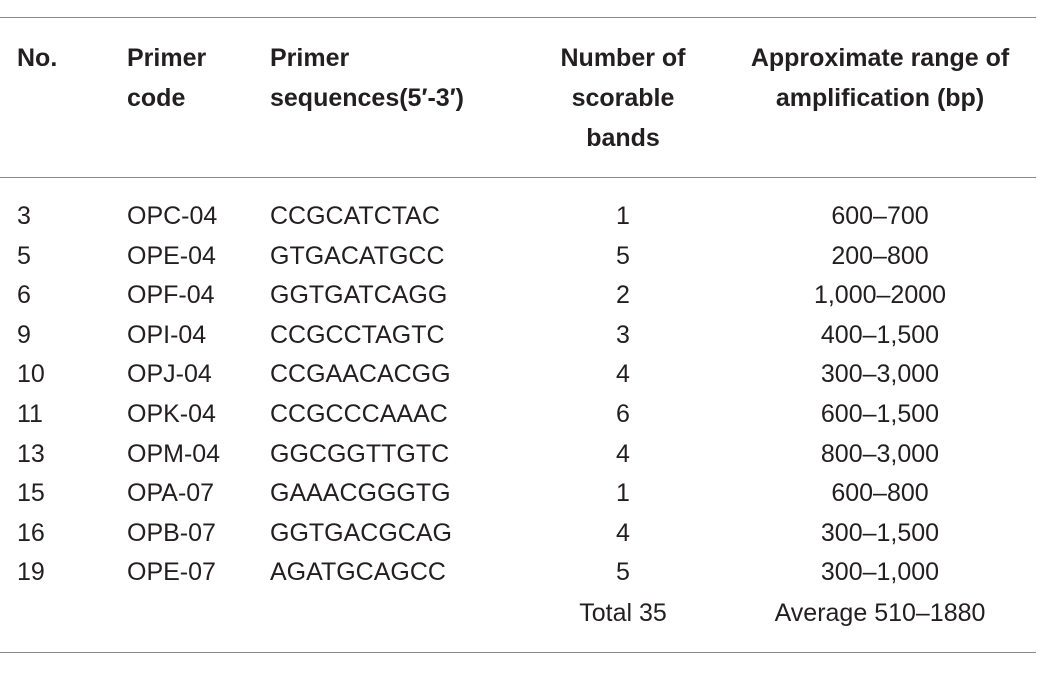  What do you see at coordinates (171, 413) in the screenshot?
I see `cell-primer-code: OPK-04` at bounding box center [171, 413].